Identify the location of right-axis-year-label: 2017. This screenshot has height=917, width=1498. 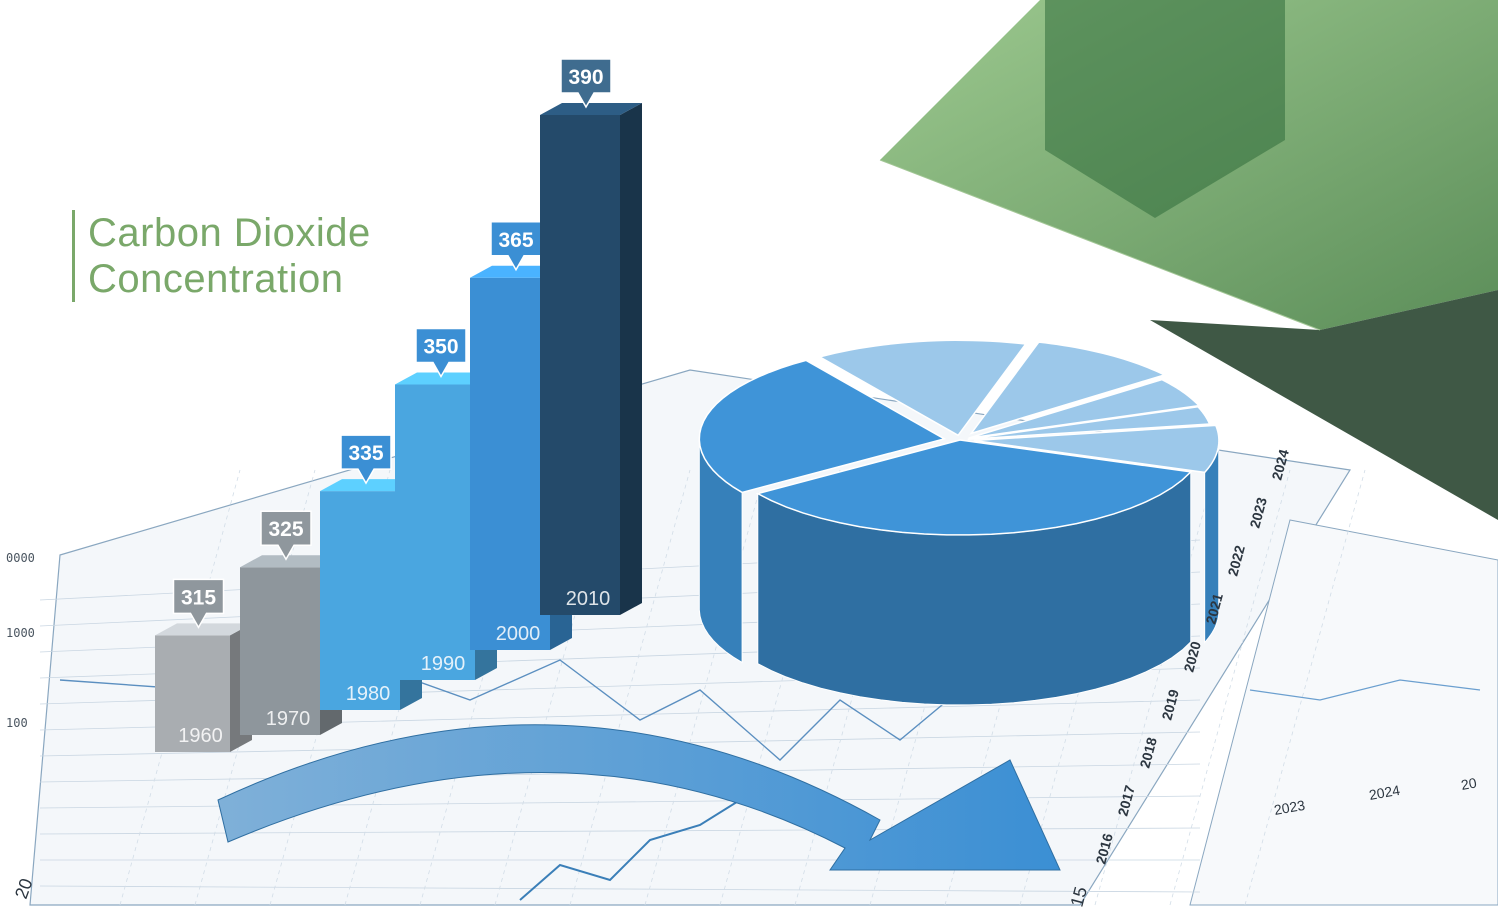
(1126, 800).